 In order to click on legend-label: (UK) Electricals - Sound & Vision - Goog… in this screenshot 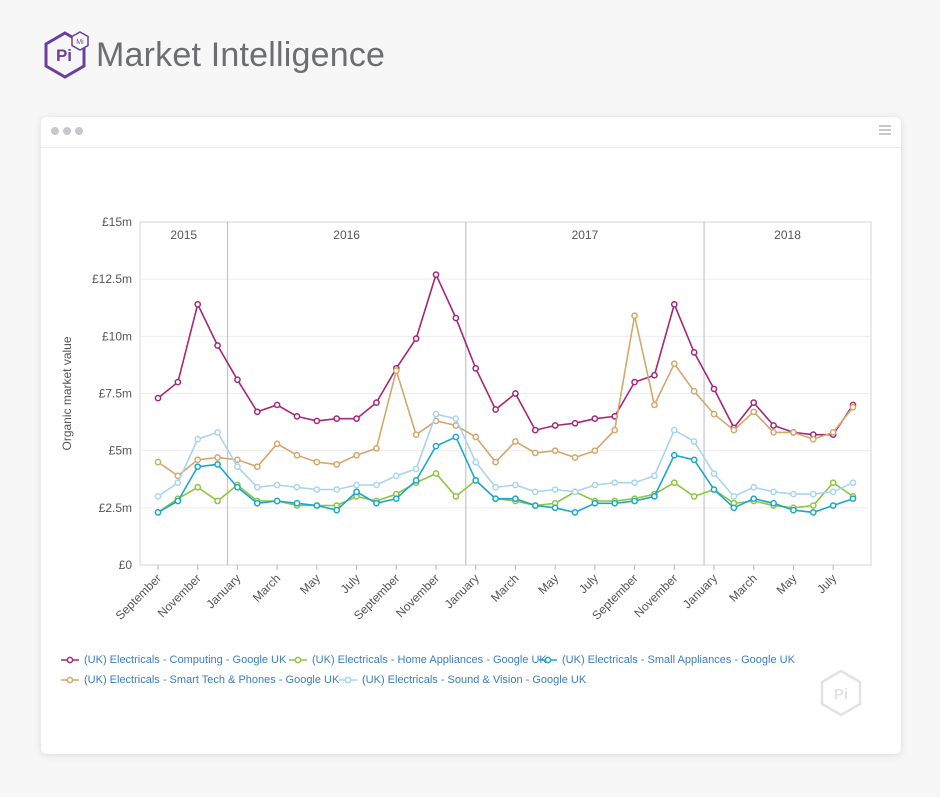, I will do `click(474, 680)`.